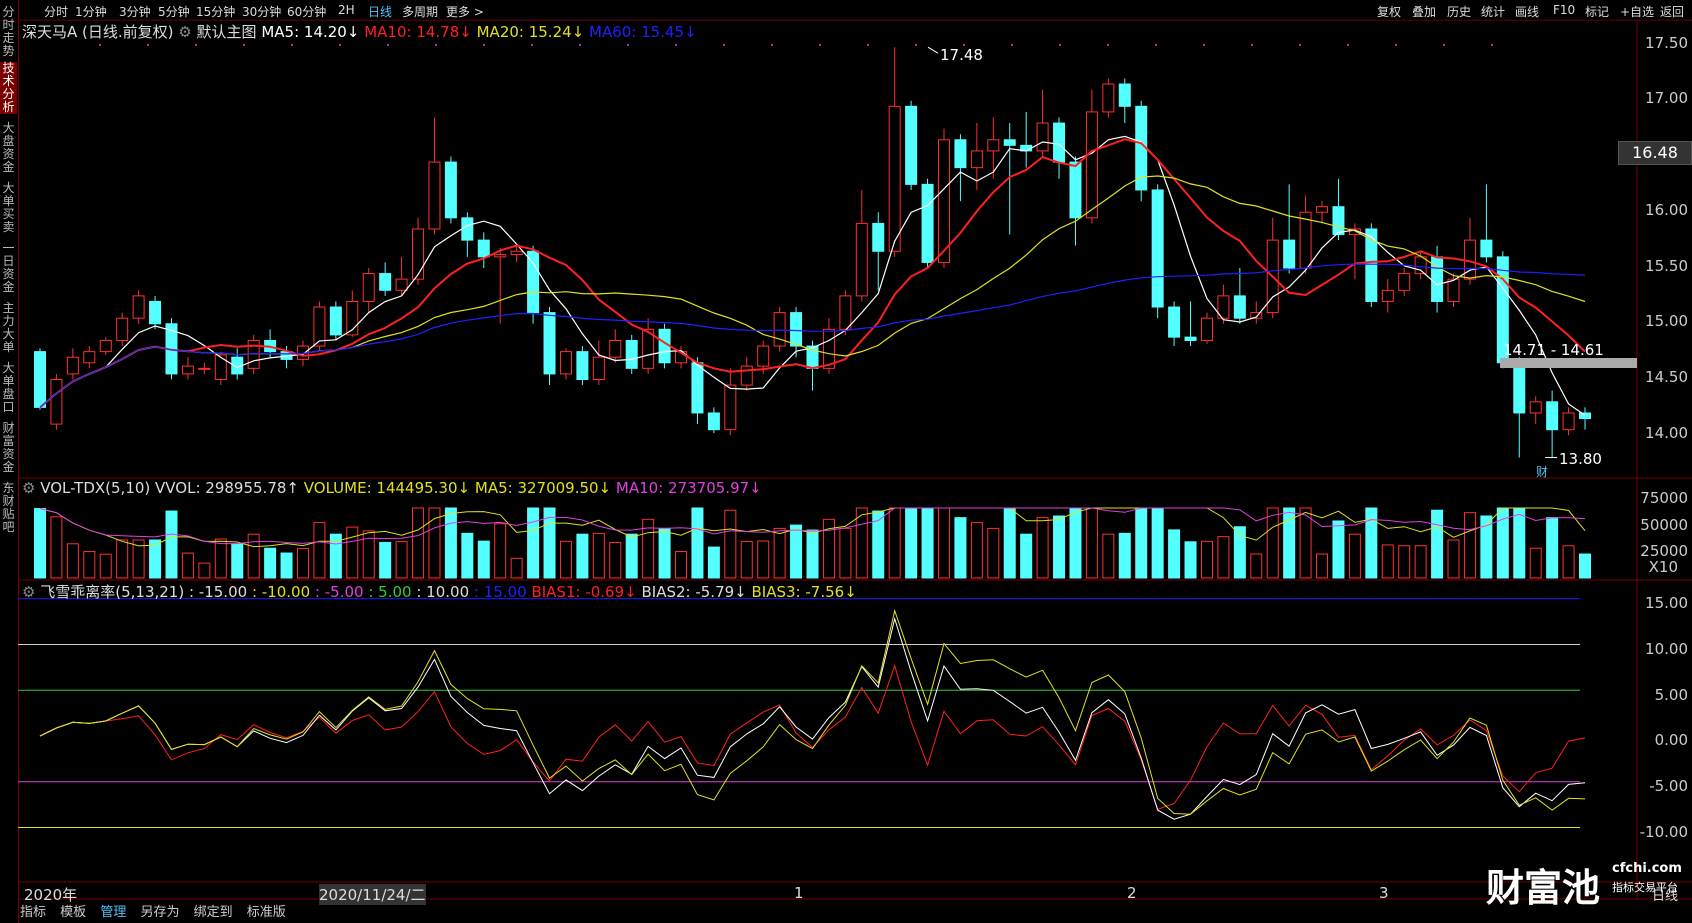 The height and width of the screenshot is (923, 1692). What do you see at coordinates (8, 31) in the screenshot?
I see `sidetab-fenshi: 分时走势` at bounding box center [8, 31].